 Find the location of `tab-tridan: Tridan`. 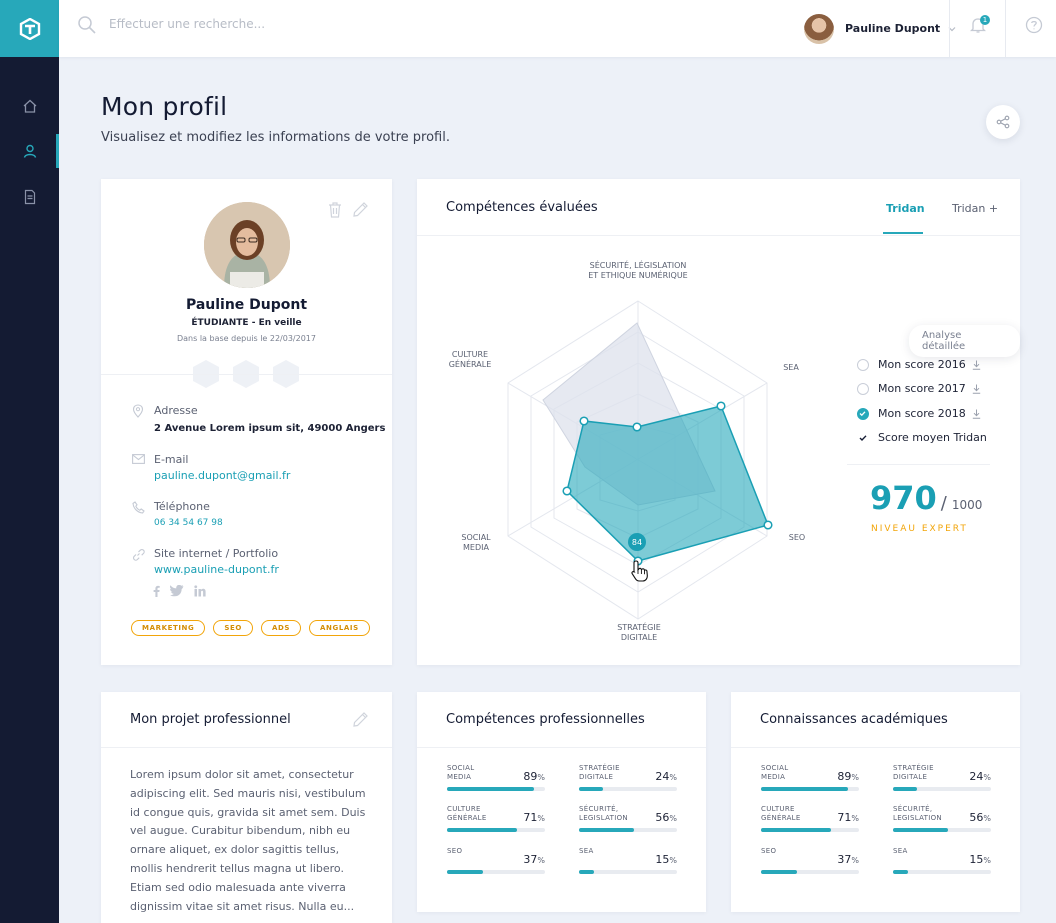

tab-tridan: Tridan is located at coordinates (905, 208).